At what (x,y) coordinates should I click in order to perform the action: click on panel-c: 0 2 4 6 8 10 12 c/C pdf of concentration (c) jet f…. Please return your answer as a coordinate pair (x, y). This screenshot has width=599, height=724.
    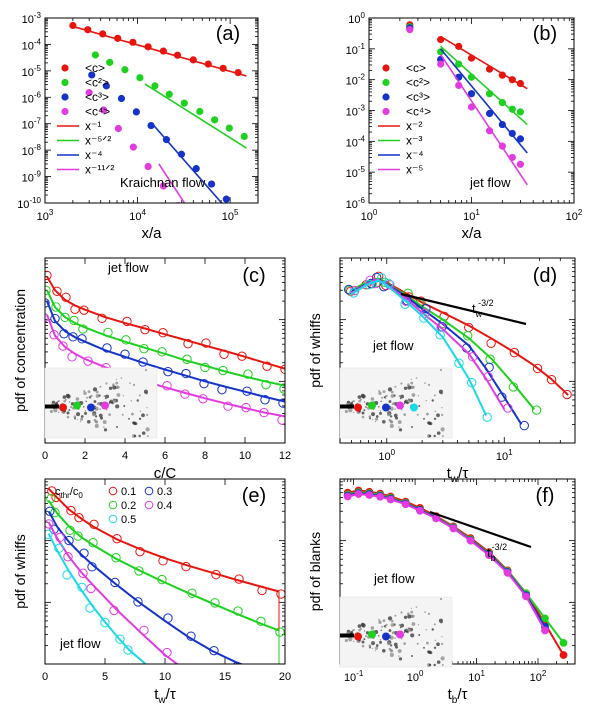
    Looking at the image, I should click on (151, 369).